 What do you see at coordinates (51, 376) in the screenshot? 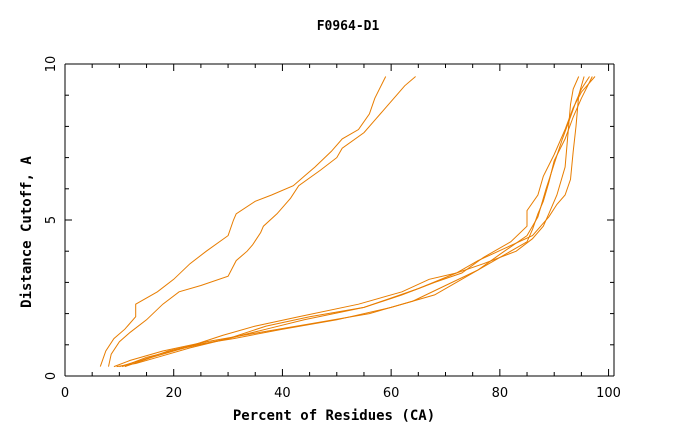
I see `y-tick-label: 0` at bounding box center [51, 376].